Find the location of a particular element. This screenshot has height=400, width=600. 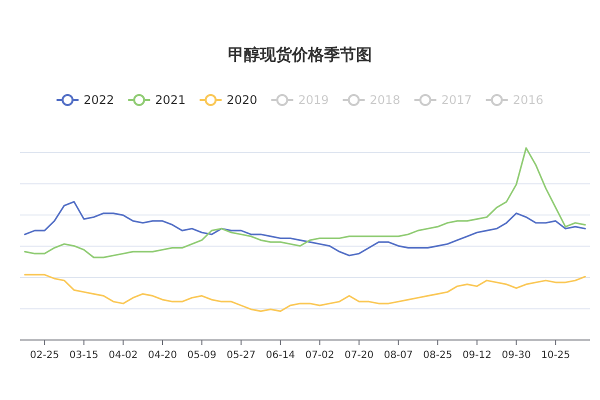

x-tick-label: 07-20 is located at coordinates (359, 355).